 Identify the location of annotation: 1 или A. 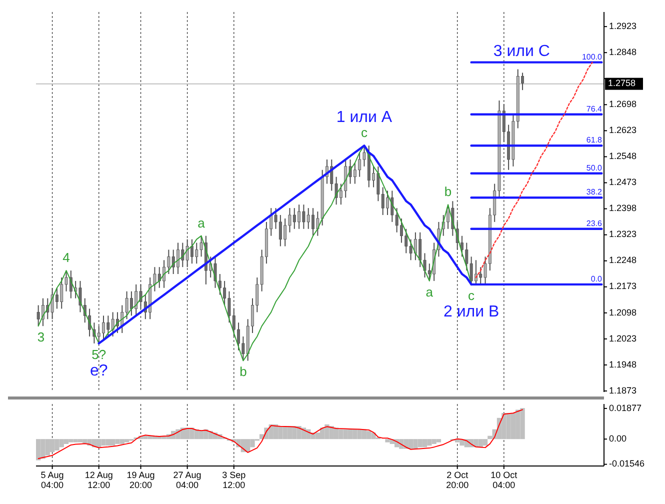
(364, 117).